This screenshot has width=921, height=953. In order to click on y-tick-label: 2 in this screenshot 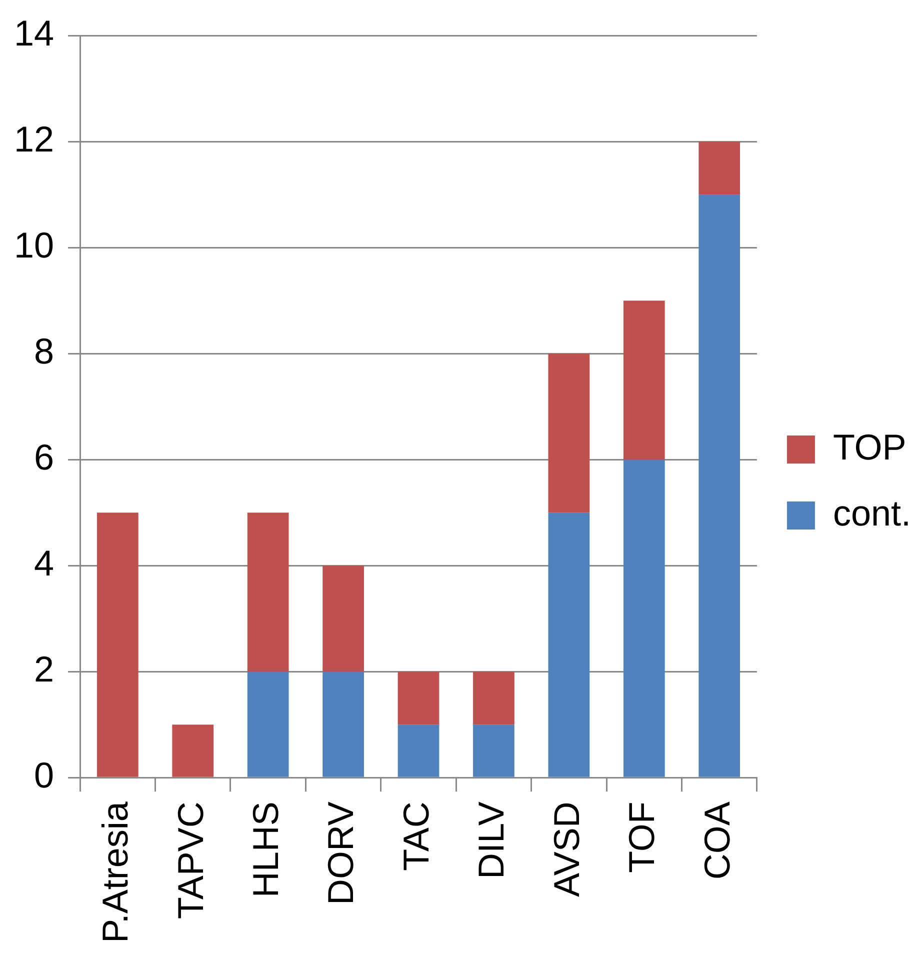, I will do `click(44, 669)`.